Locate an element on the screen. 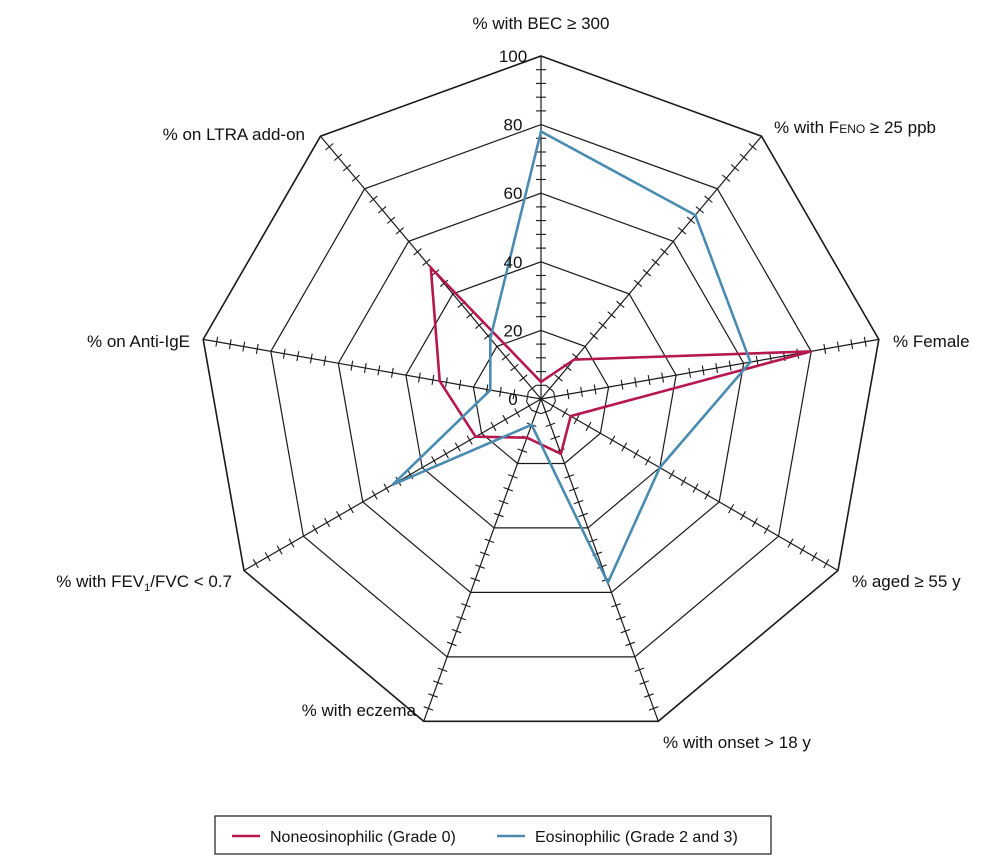  axis-label-onset: % with onset > 18 y is located at coordinates (737, 742).